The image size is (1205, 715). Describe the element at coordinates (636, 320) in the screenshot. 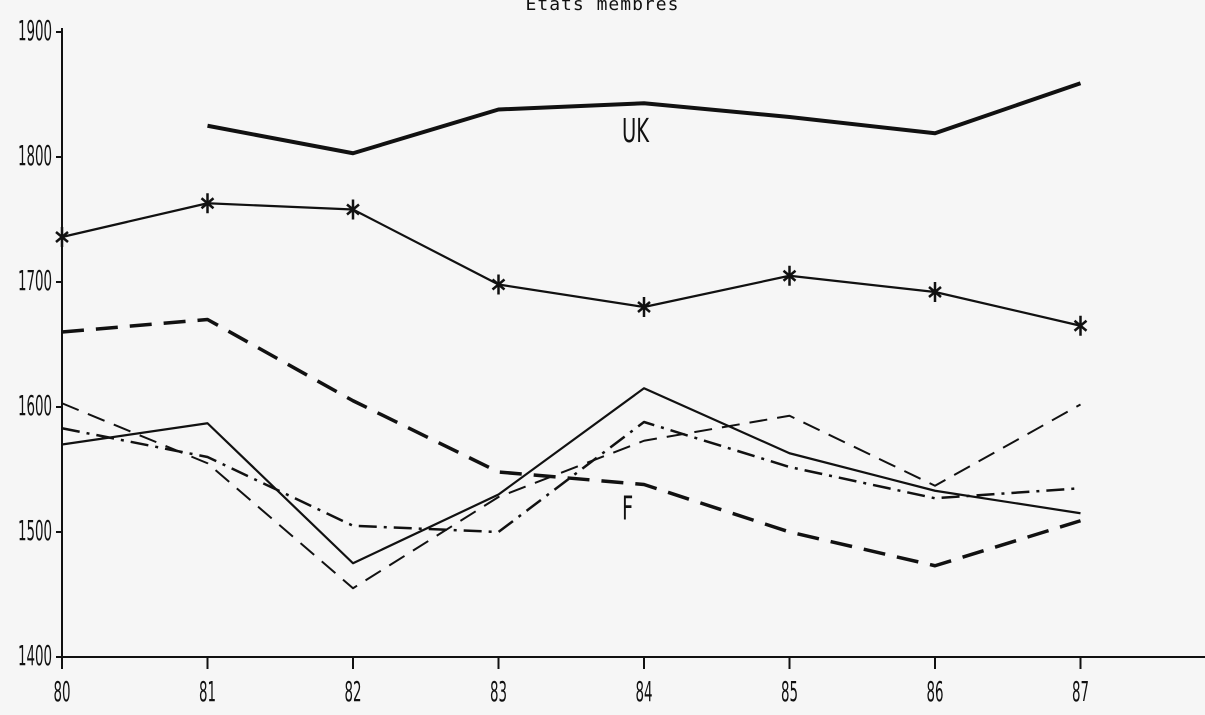

I see `annotation-layer: UK F` at that location.